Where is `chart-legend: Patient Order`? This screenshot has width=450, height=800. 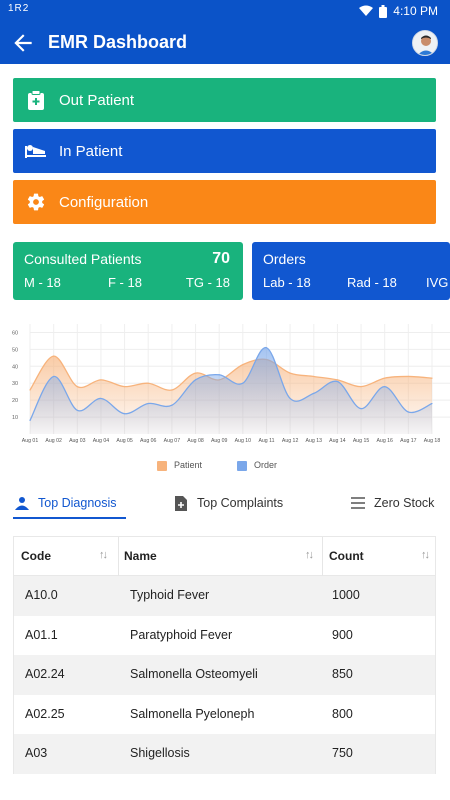 chart-legend: Patient Order is located at coordinates (225, 466).